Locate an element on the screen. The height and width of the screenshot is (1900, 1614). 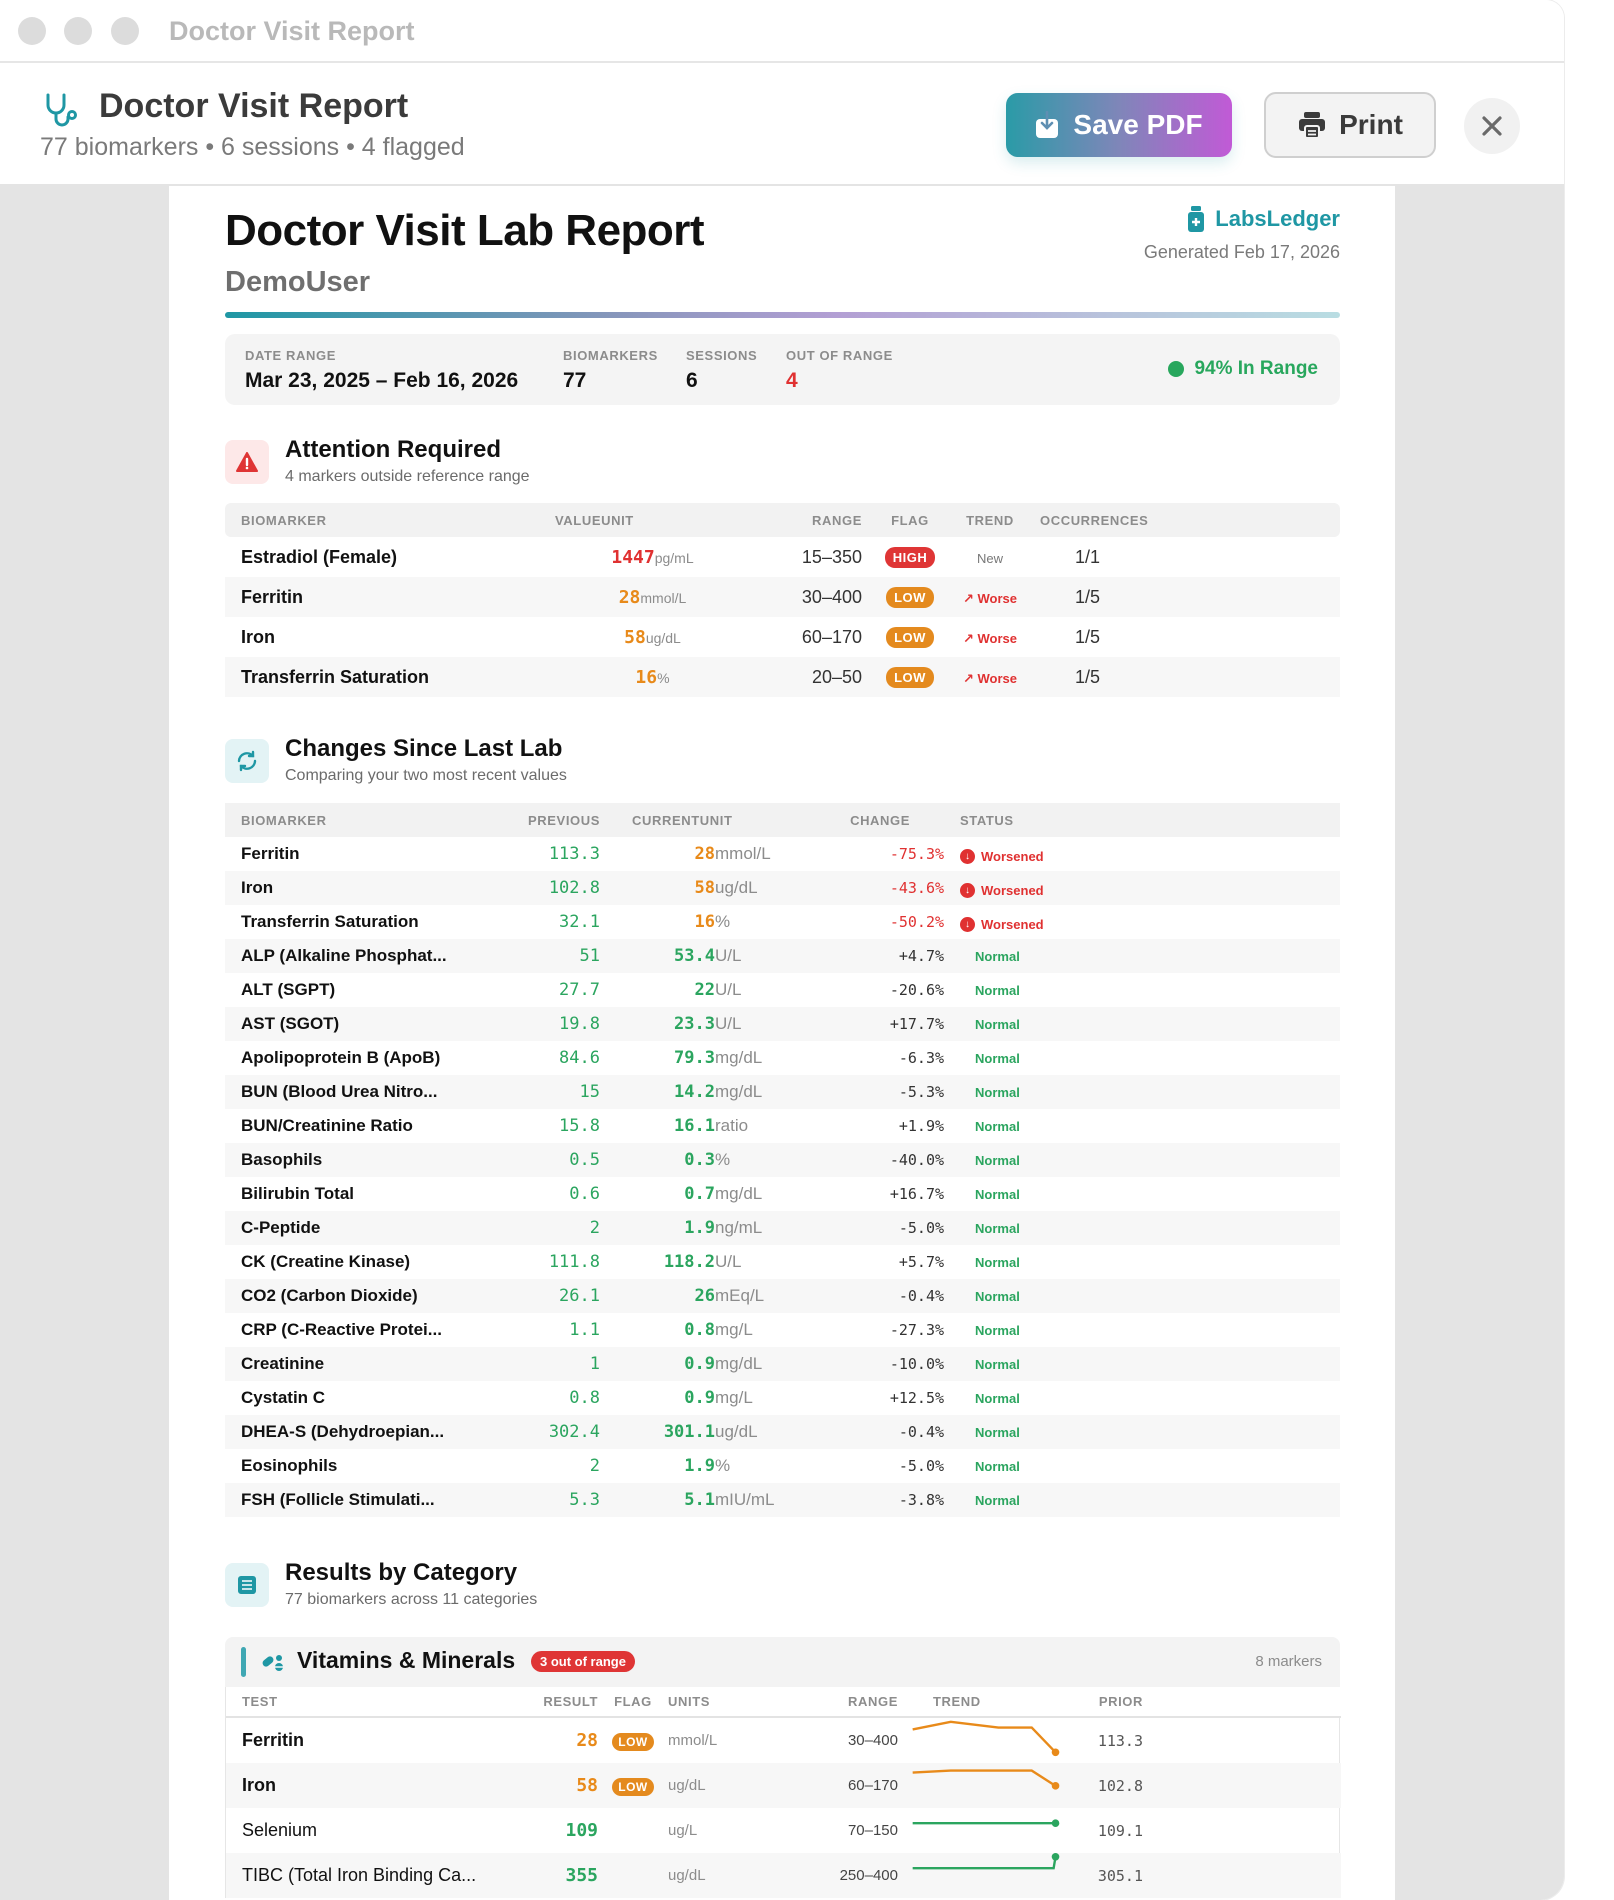
percent-change: -20.6% is located at coordinates (917, 990).